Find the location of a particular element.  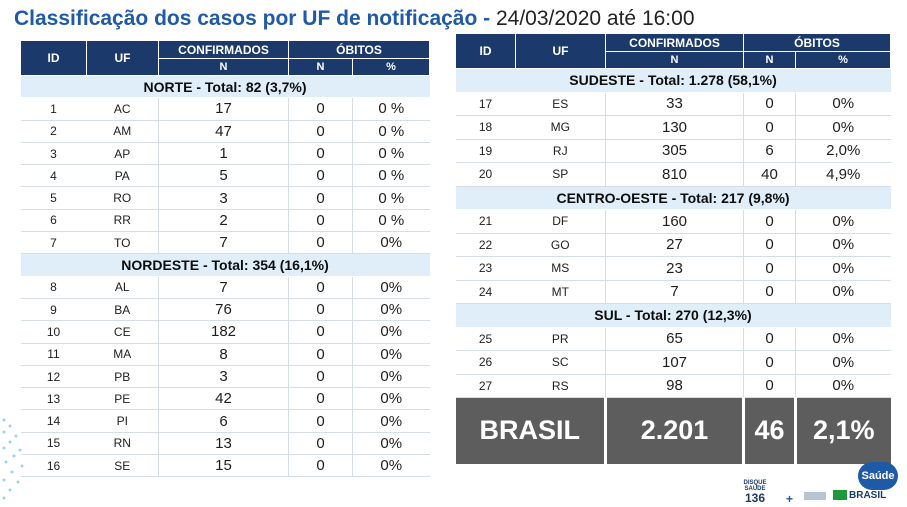

cell-confirmados: 810 is located at coordinates (674, 174).